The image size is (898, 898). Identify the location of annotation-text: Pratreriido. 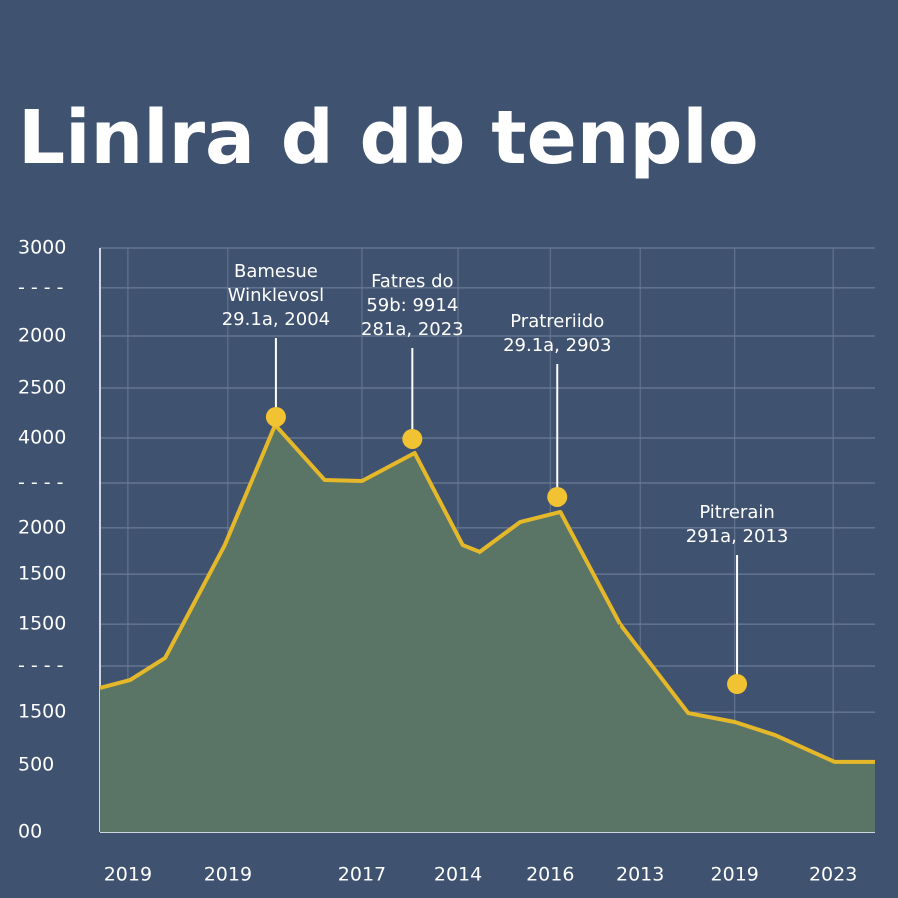
(557, 321).